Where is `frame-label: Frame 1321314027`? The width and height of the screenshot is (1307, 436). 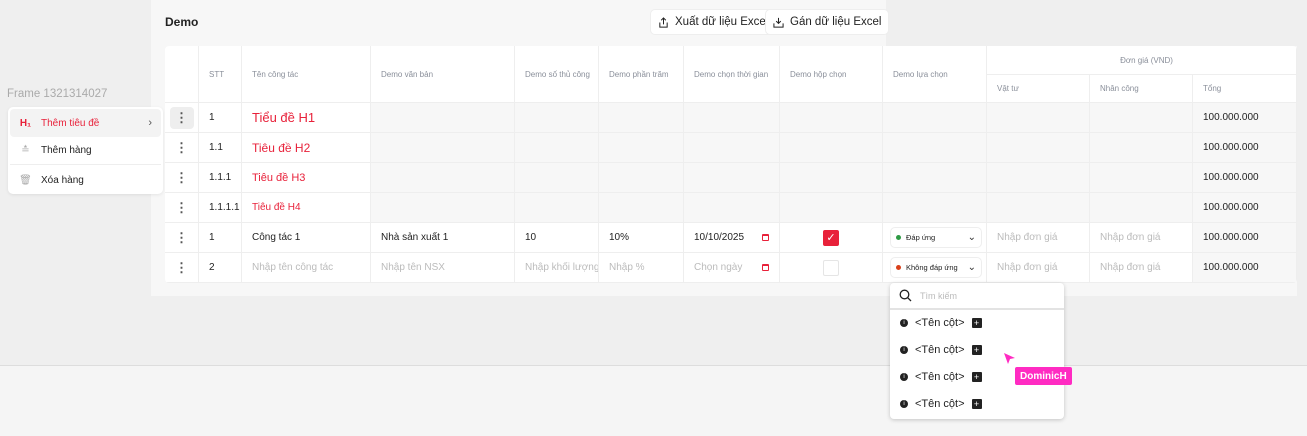 frame-label: Frame 1321314027 is located at coordinates (57, 94).